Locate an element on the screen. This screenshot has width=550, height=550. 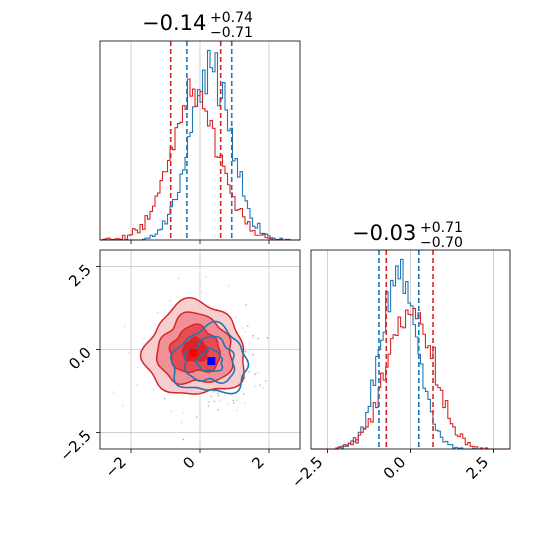
title-param-2: −0.03 is located at coordinates (384, 233).